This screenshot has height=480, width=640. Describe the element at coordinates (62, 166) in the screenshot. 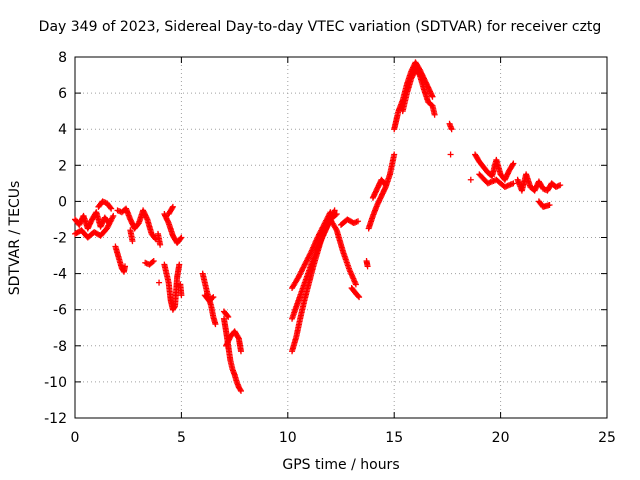

I see `y-tick-label: 2` at that location.